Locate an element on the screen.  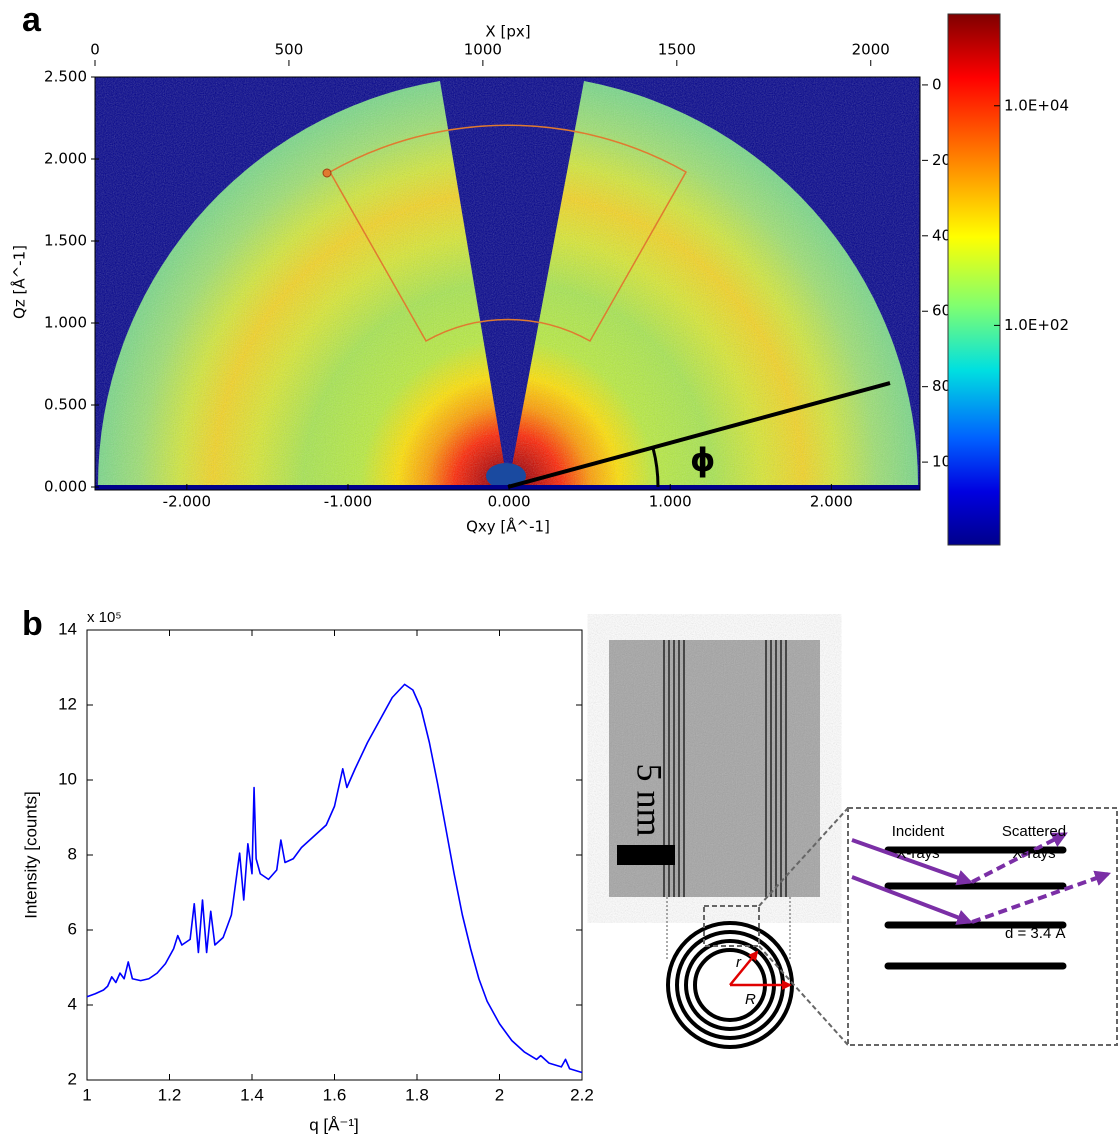
x-tick-label: 1 is located at coordinates (86, 1094).